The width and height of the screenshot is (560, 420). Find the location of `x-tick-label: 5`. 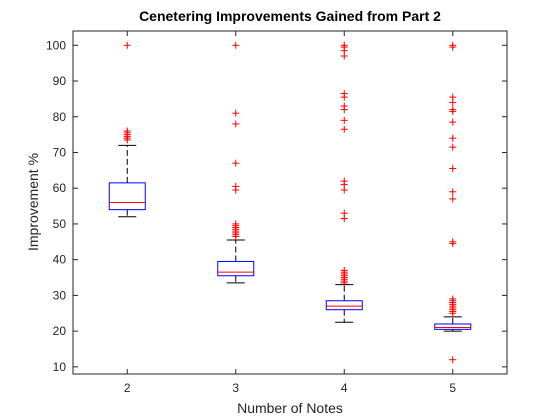

x-tick-label: 5 is located at coordinates (452, 388).